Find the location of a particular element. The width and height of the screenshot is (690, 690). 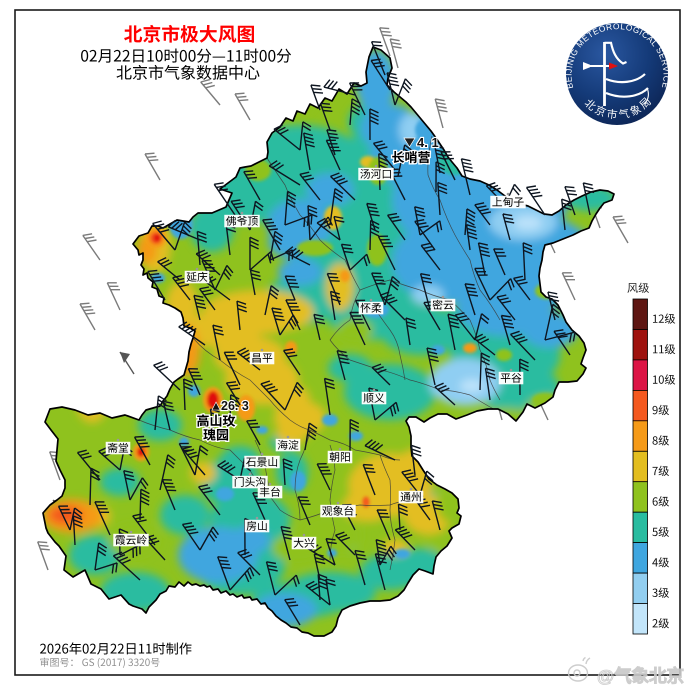

svg-text: 4. 1 is located at coordinates (428, 142).